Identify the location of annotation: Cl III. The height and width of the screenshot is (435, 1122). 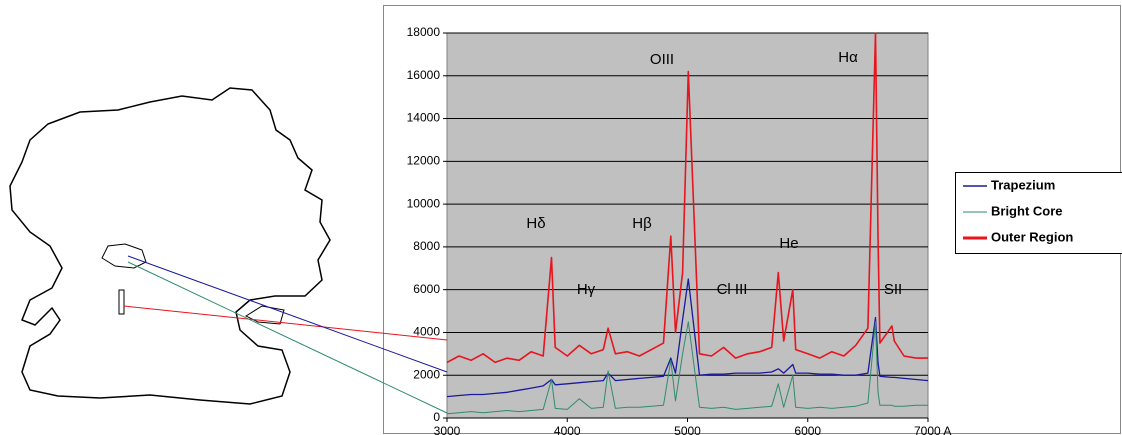
(732, 289).